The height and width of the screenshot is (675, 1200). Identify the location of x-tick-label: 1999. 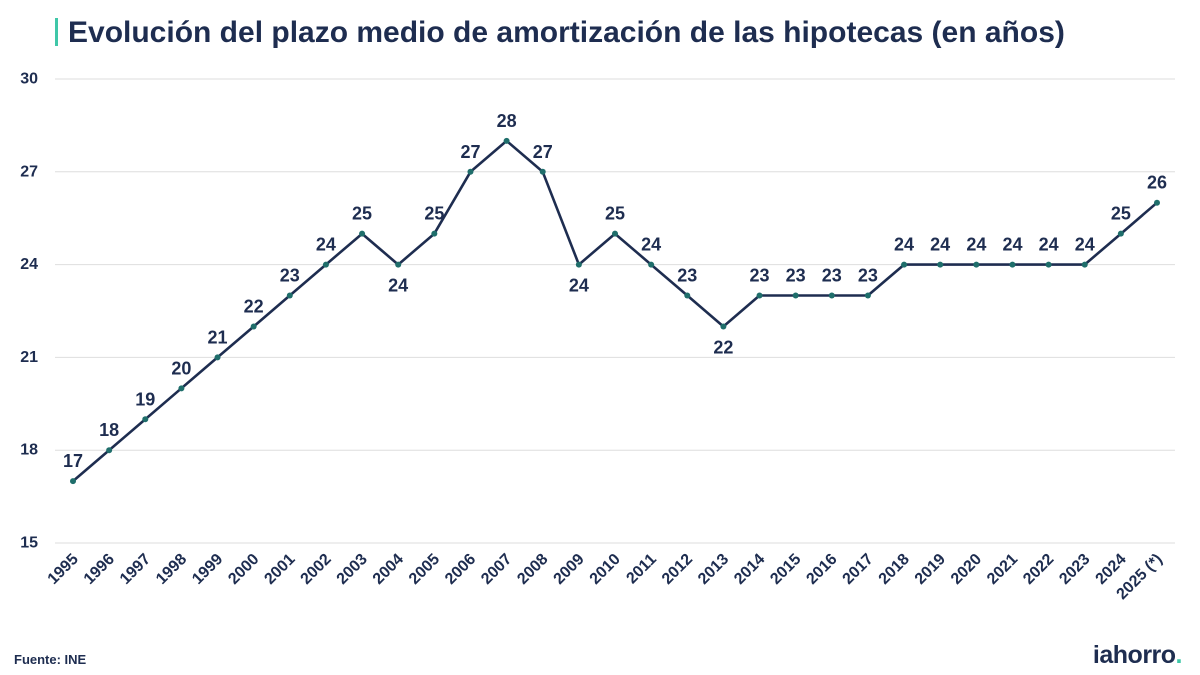
(207, 569).